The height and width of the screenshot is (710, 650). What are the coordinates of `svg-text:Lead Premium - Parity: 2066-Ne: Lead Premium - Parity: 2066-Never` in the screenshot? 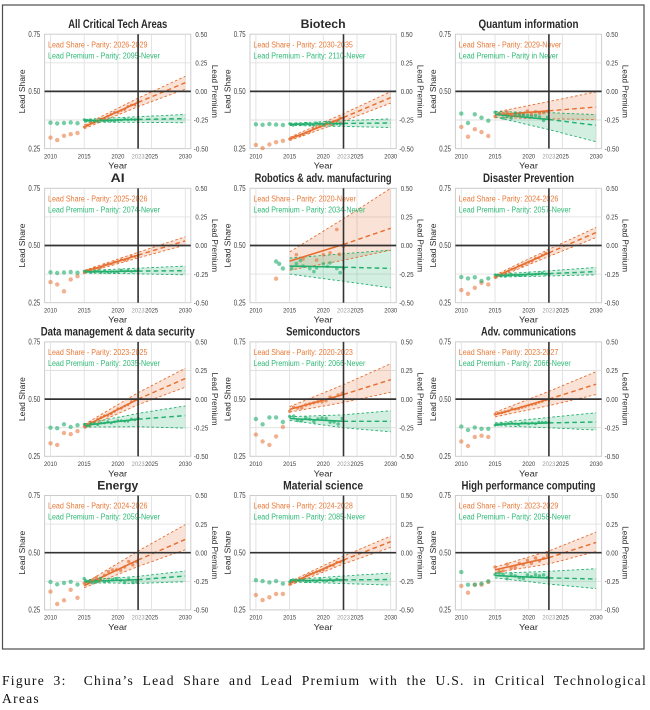 It's located at (515, 363).